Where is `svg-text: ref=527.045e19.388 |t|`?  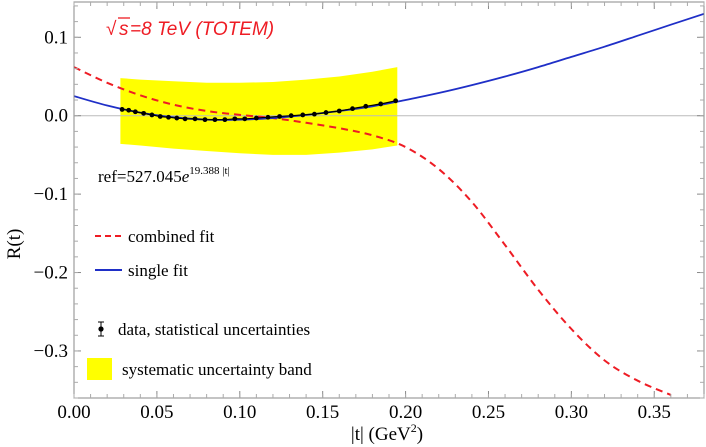
svg-text: ref=527.045e19.388 |t| is located at coordinates (164, 175).